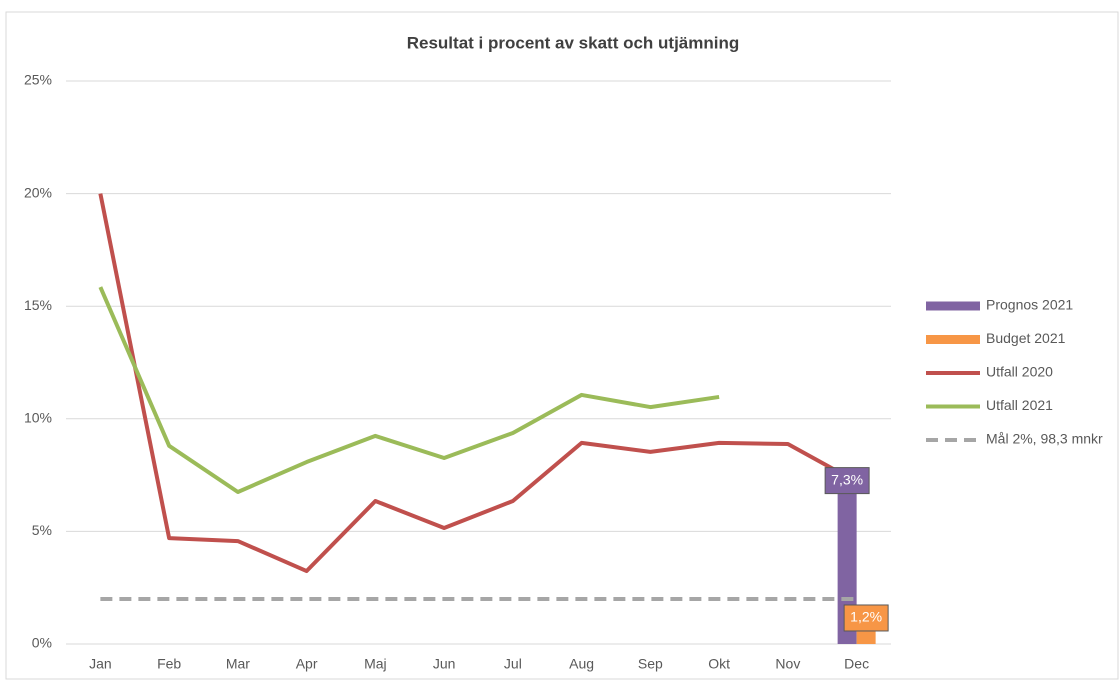  What do you see at coordinates (307, 664) in the screenshot?
I see `x-tick-label: Apr` at bounding box center [307, 664].